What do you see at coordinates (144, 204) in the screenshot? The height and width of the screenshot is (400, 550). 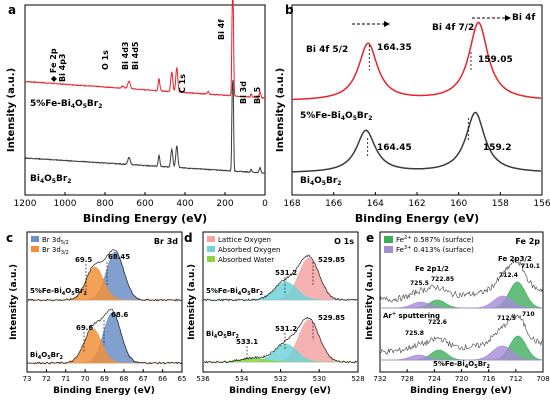 I see `x-tick-label: 600` at bounding box center [144, 204].